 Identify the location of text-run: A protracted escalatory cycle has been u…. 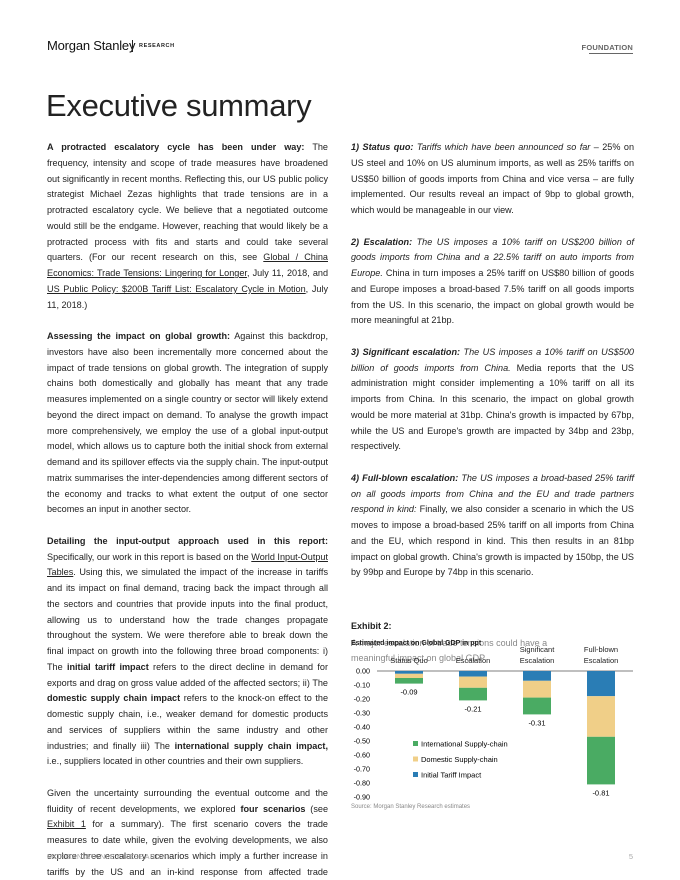
(176, 147).